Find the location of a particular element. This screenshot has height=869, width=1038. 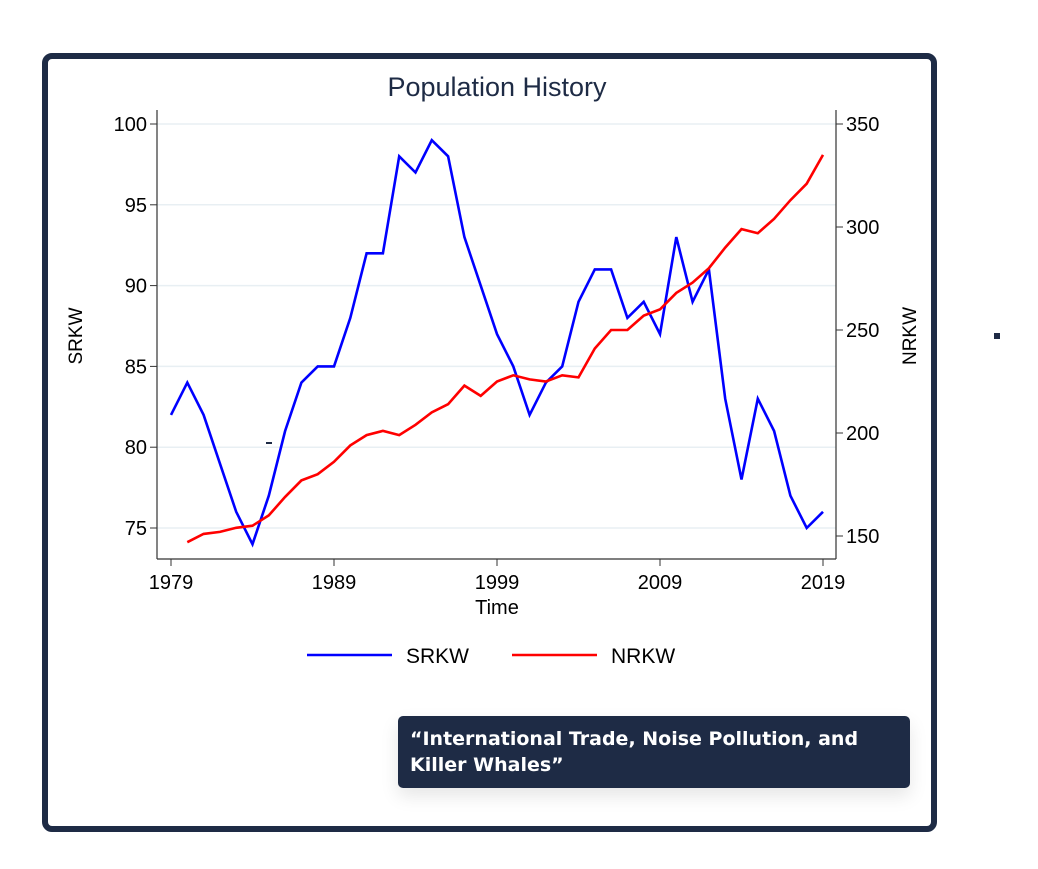

cursor-mark is located at coordinates (269, 443).